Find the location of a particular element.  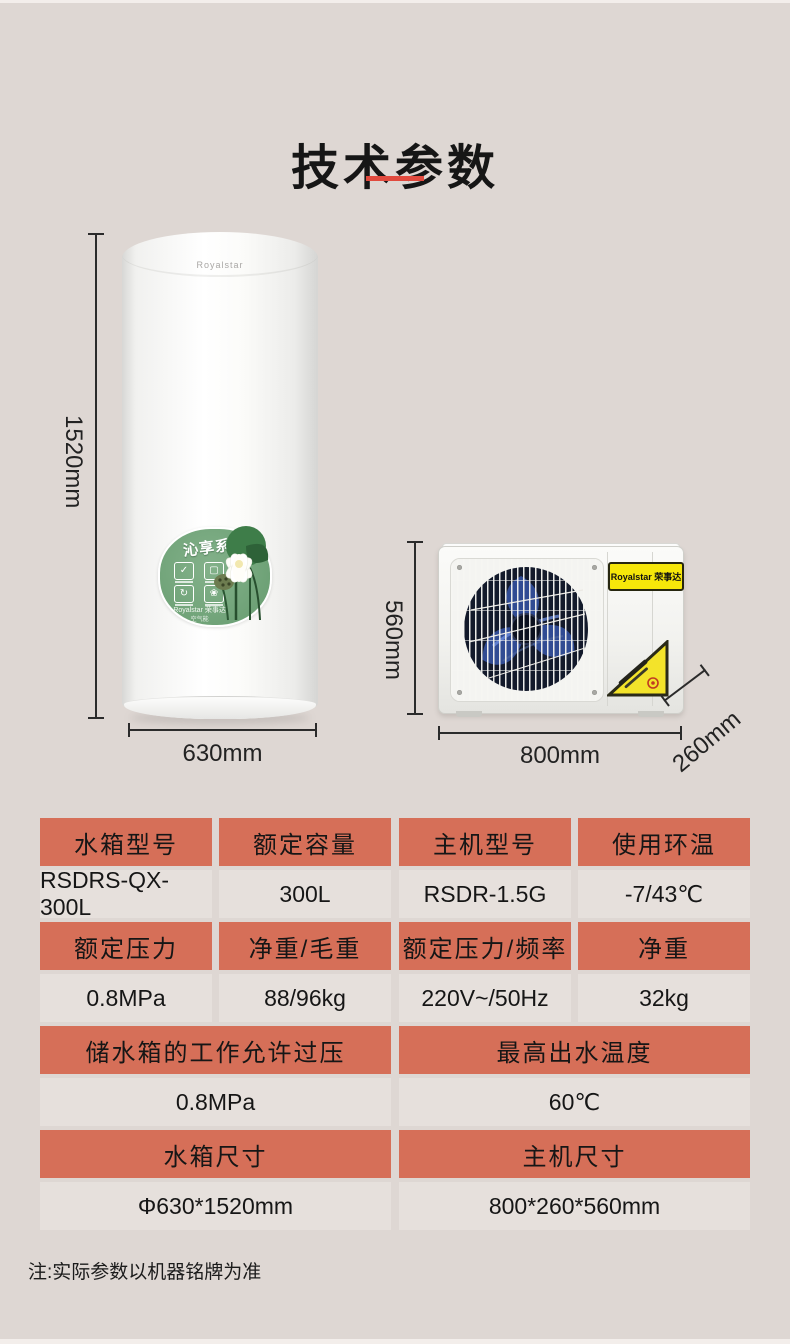

header-cell: 额定容量 is located at coordinates (305, 842).